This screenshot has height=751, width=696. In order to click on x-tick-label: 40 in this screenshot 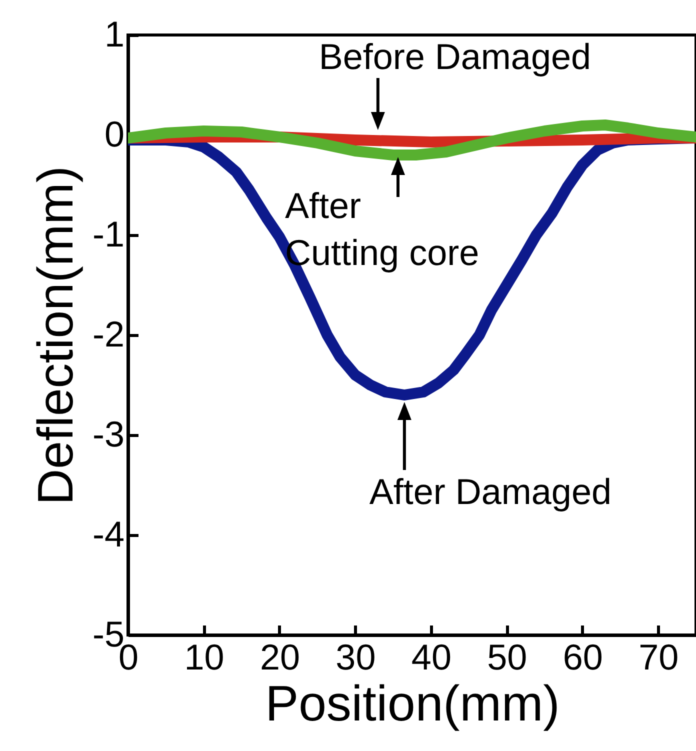, I will do `click(431, 657)`.